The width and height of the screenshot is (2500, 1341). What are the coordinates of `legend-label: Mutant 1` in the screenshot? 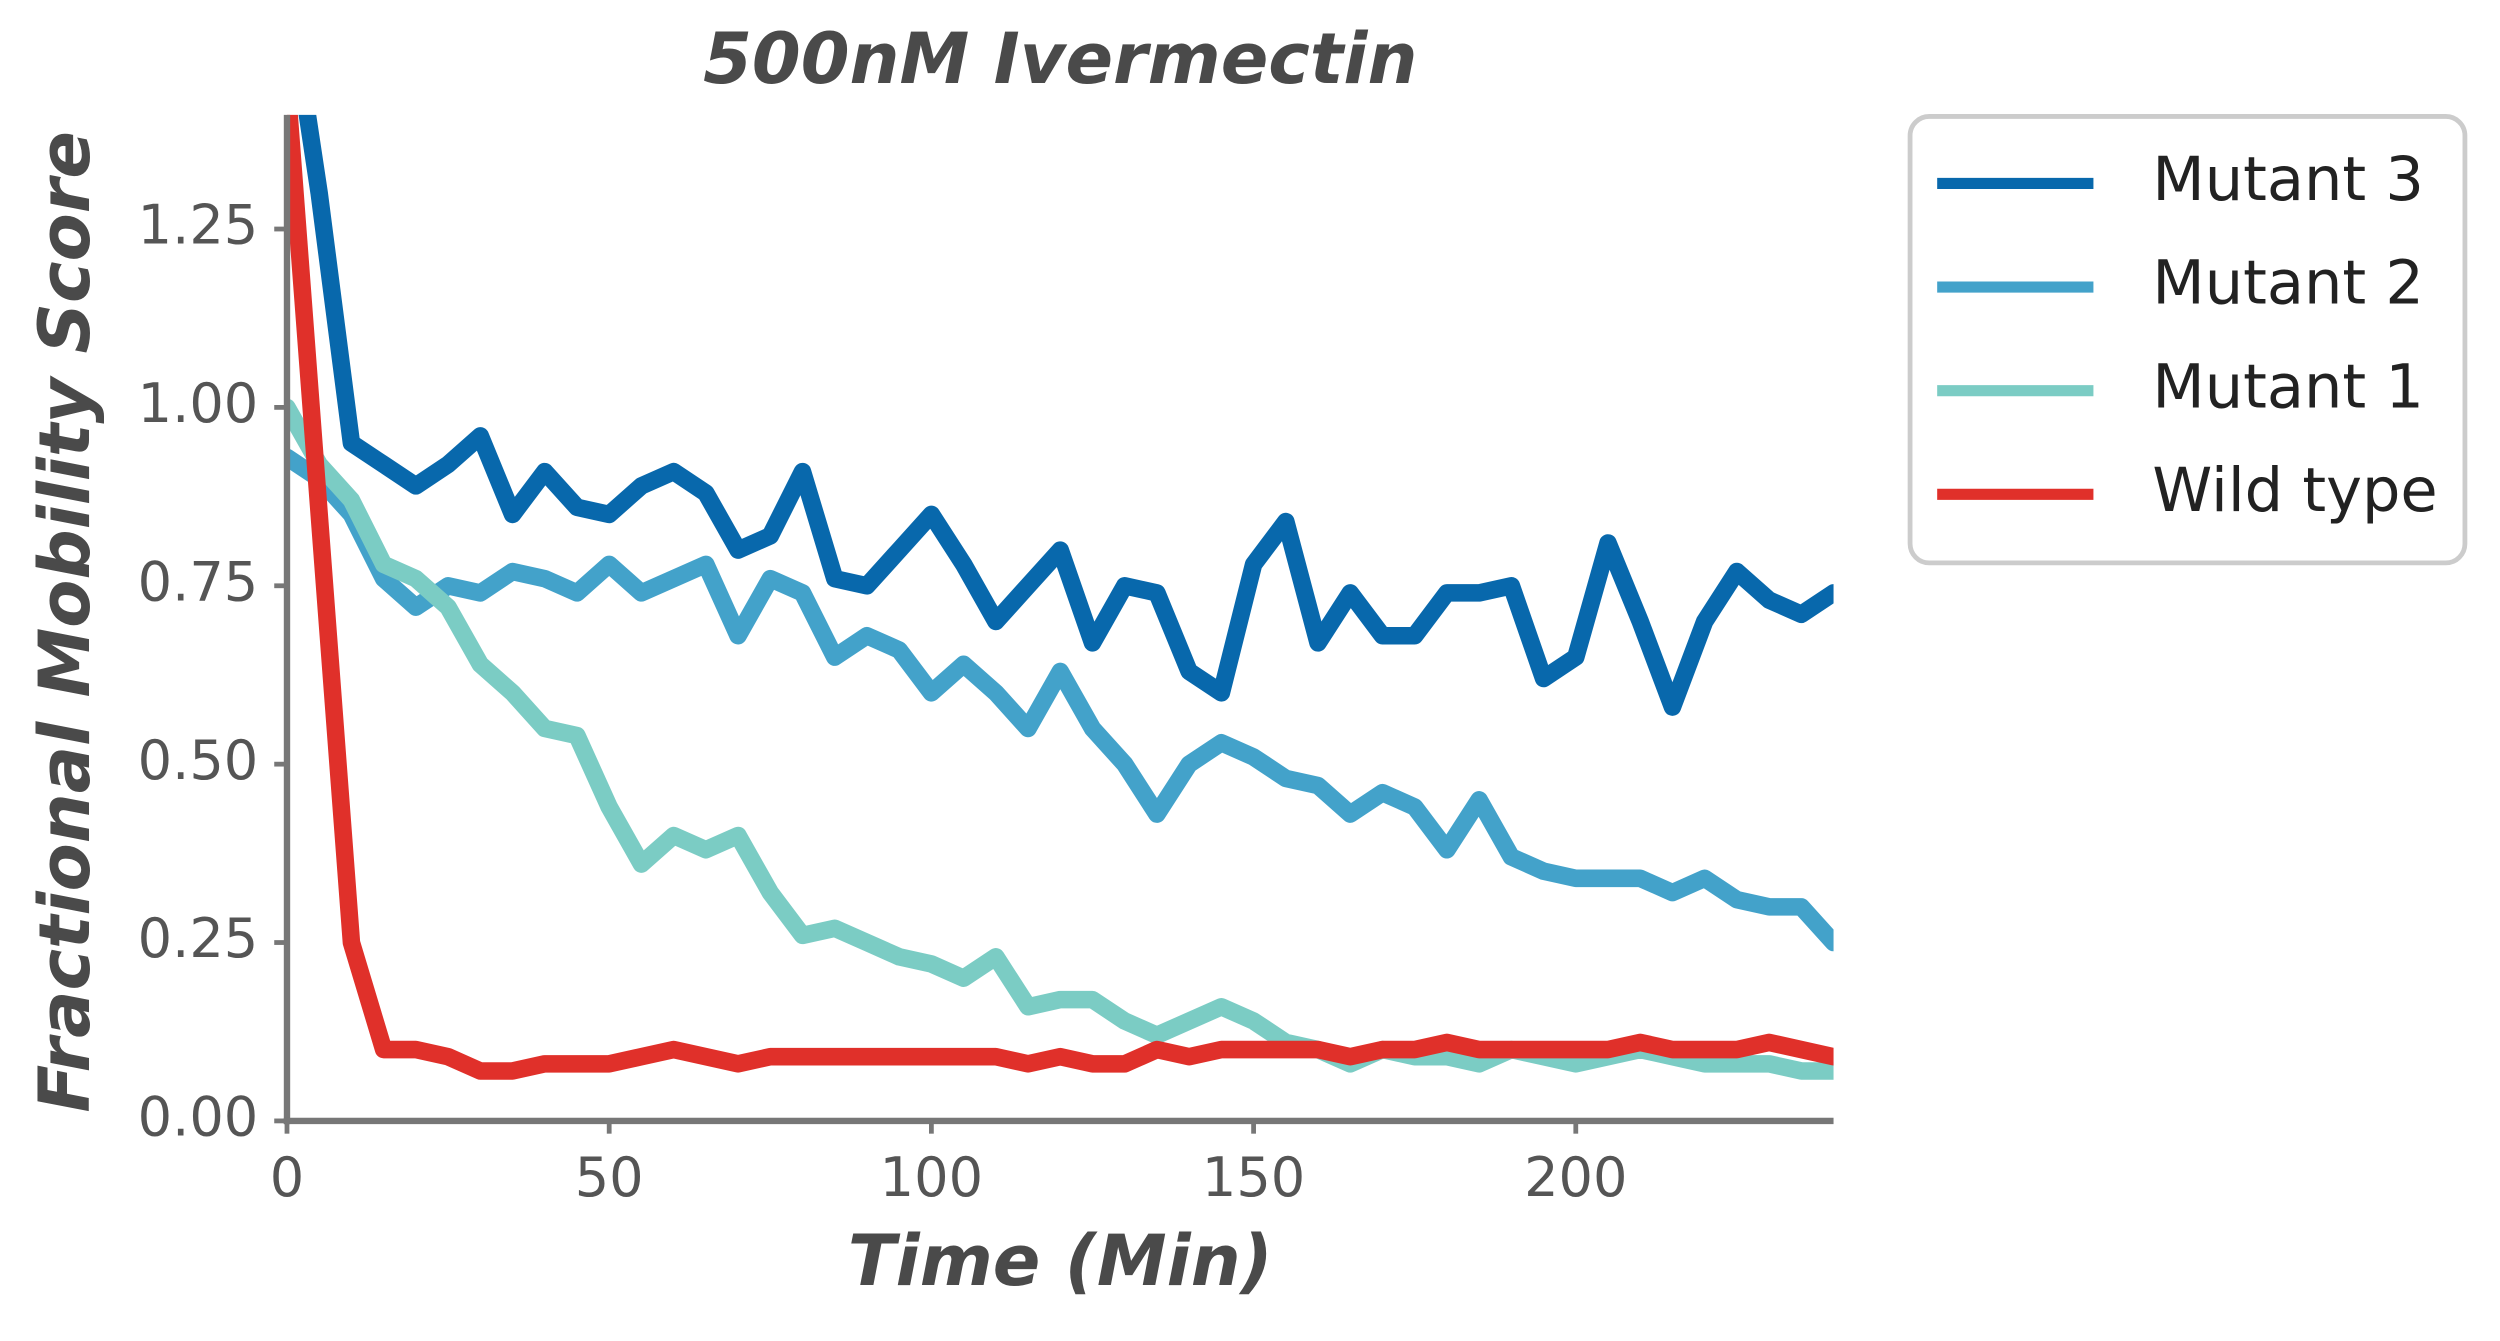 It's located at (2287, 387).